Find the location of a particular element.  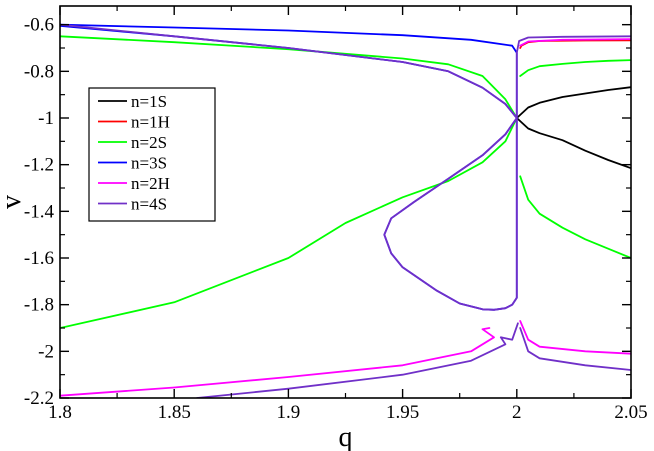

y-tick-label: -0.8 is located at coordinates (39, 71).